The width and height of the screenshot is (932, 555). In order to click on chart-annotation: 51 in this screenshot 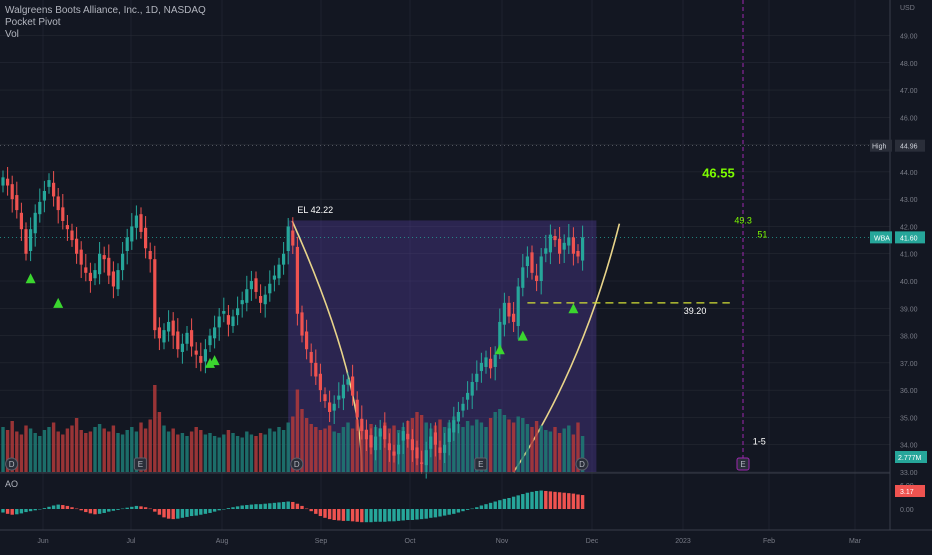, I will do `click(762, 234)`.